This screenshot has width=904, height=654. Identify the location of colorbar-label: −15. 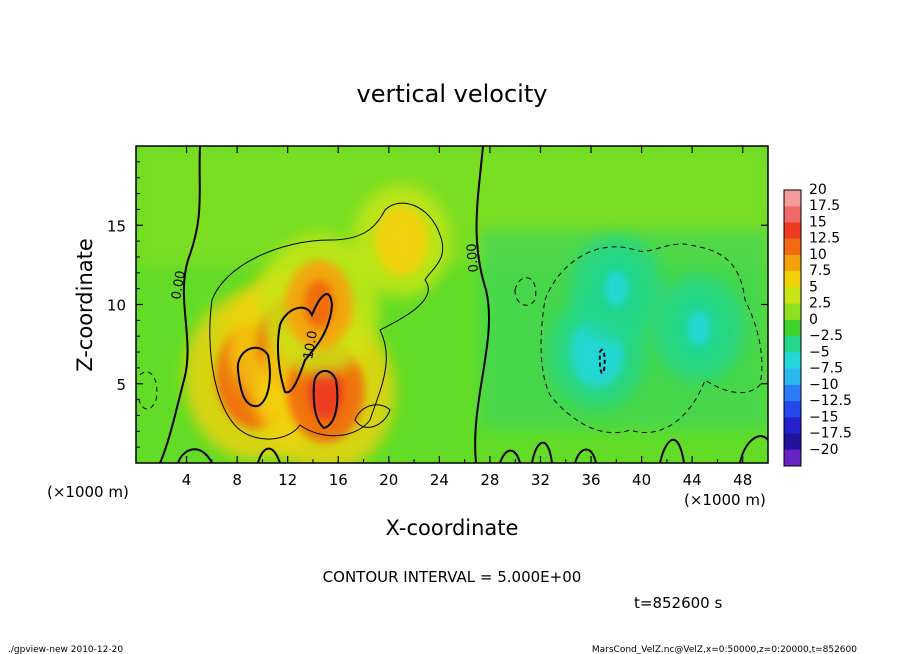
(824, 417).